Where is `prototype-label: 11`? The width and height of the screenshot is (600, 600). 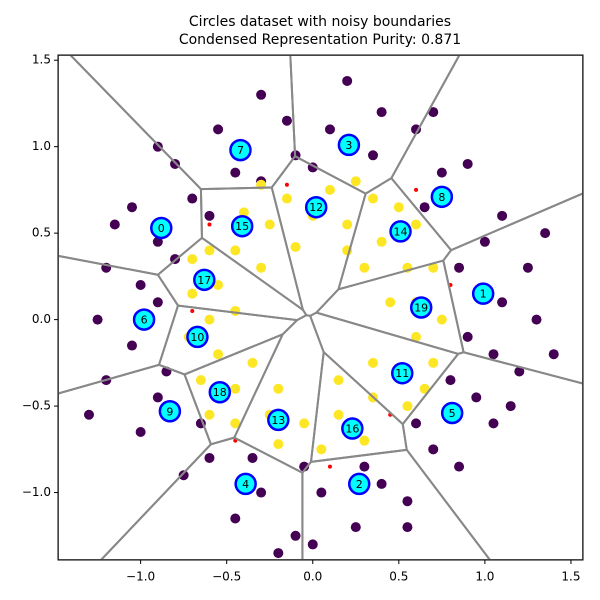 prototype-label: 11 is located at coordinates (402, 373).